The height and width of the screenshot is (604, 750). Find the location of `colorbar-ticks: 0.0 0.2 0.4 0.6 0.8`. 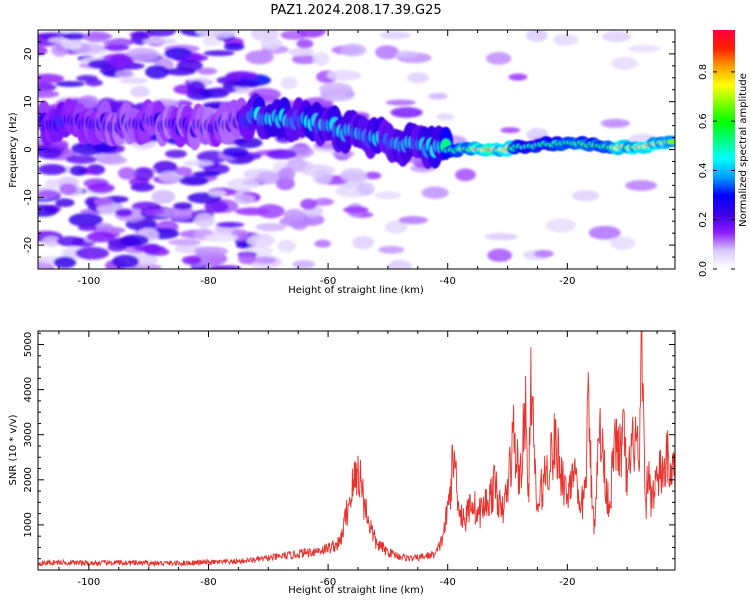

colorbar-ticks: 0.0 0.2 0.4 0.6 0.8 is located at coordinates (716, 170).